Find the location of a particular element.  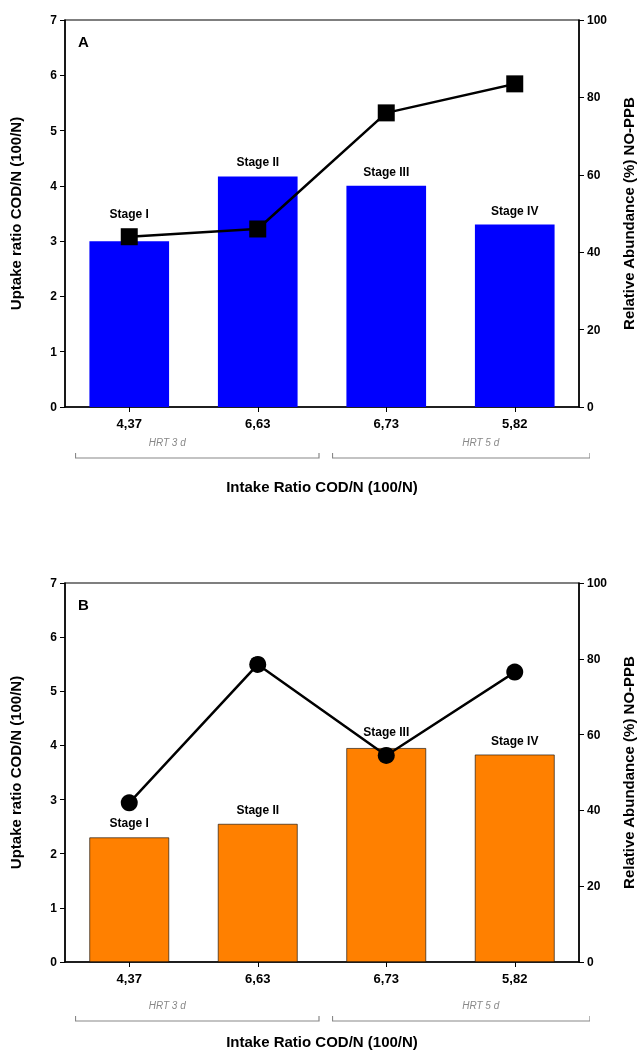

text: A is located at coordinates (83, 41).